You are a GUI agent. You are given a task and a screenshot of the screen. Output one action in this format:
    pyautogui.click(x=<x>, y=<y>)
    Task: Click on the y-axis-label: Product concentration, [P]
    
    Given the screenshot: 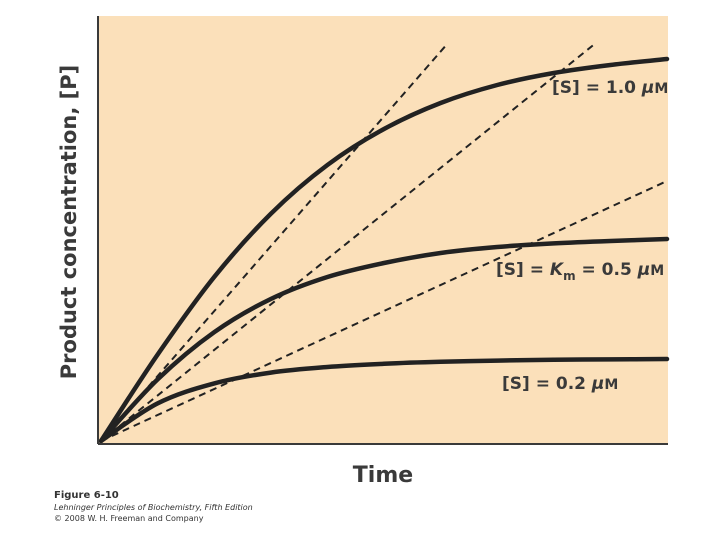 What is the action you would take?
    pyautogui.click(x=69, y=222)
    